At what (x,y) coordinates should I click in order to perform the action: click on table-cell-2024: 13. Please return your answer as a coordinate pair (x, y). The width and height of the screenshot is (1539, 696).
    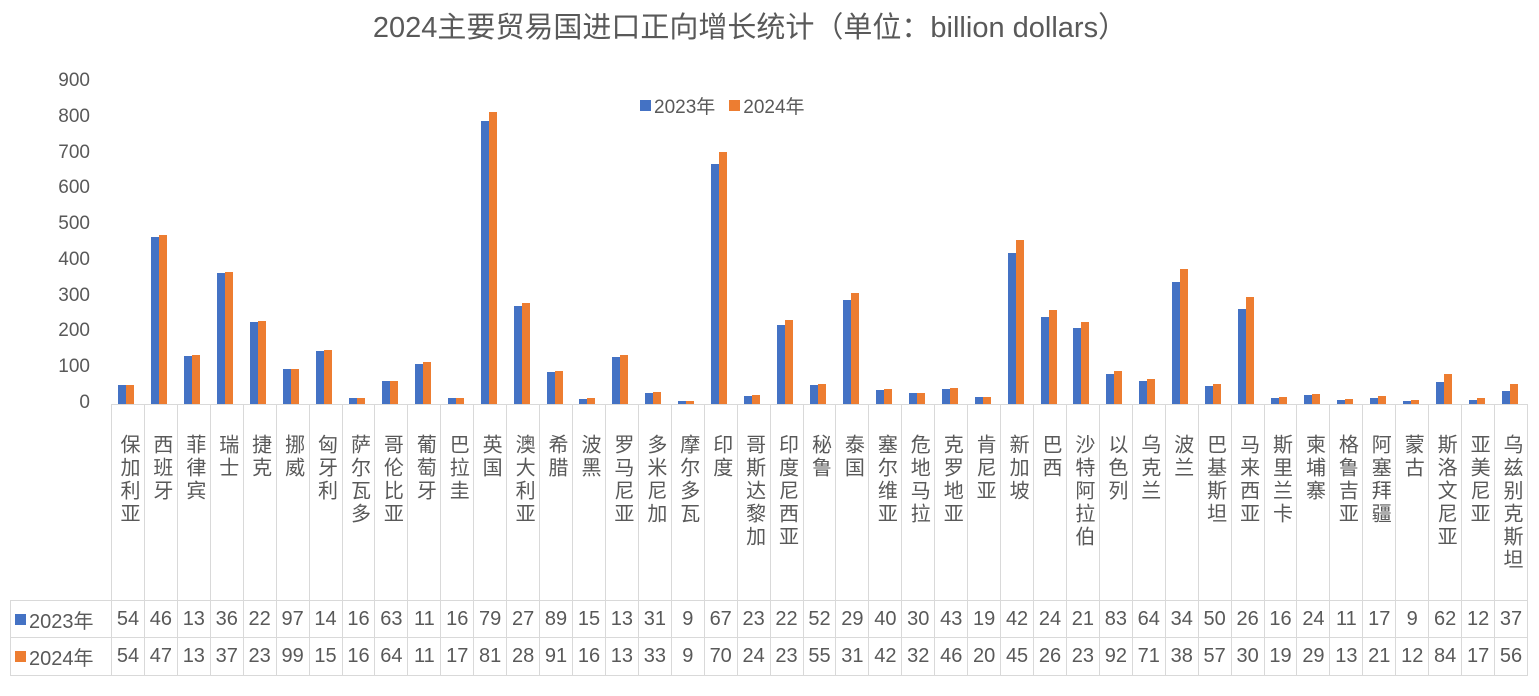
    Looking at the image, I should click on (621, 657).